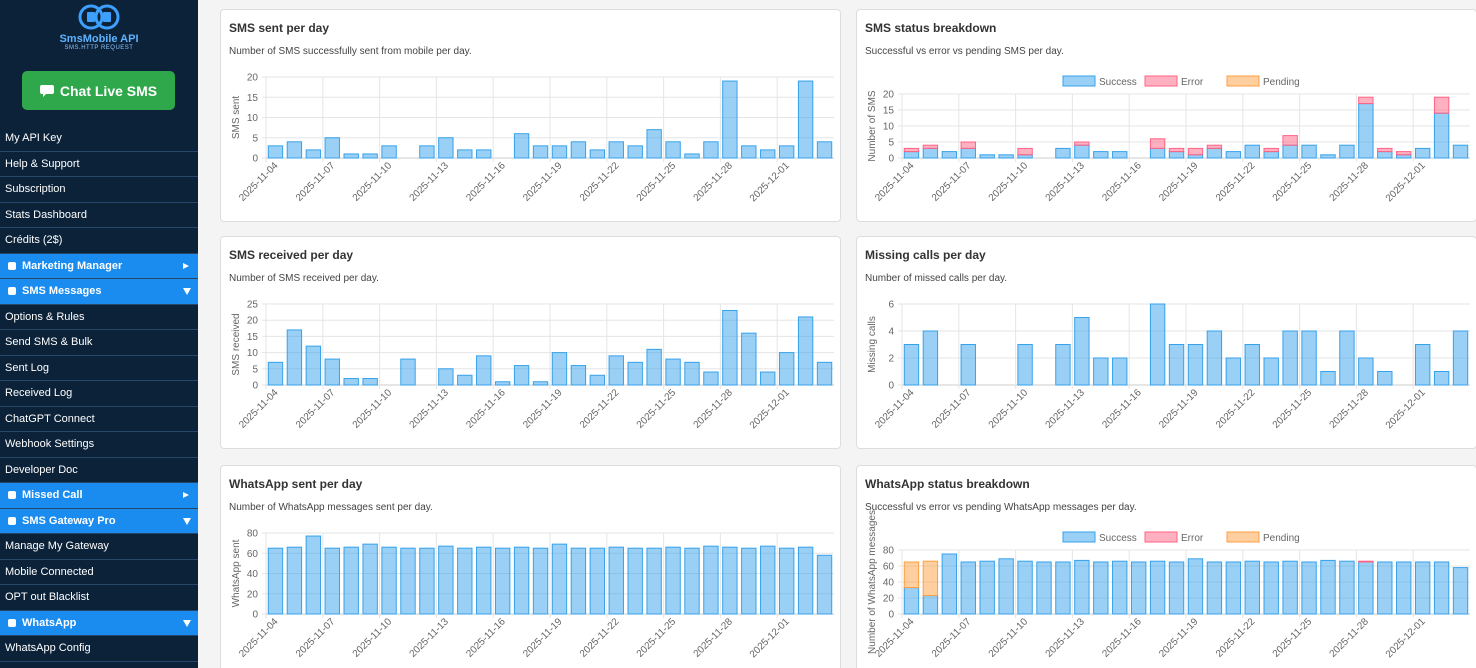  What do you see at coordinates (99, 496) in the screenshot?
I see `menu-section: Missed Call` at bounding box center [99, 496].